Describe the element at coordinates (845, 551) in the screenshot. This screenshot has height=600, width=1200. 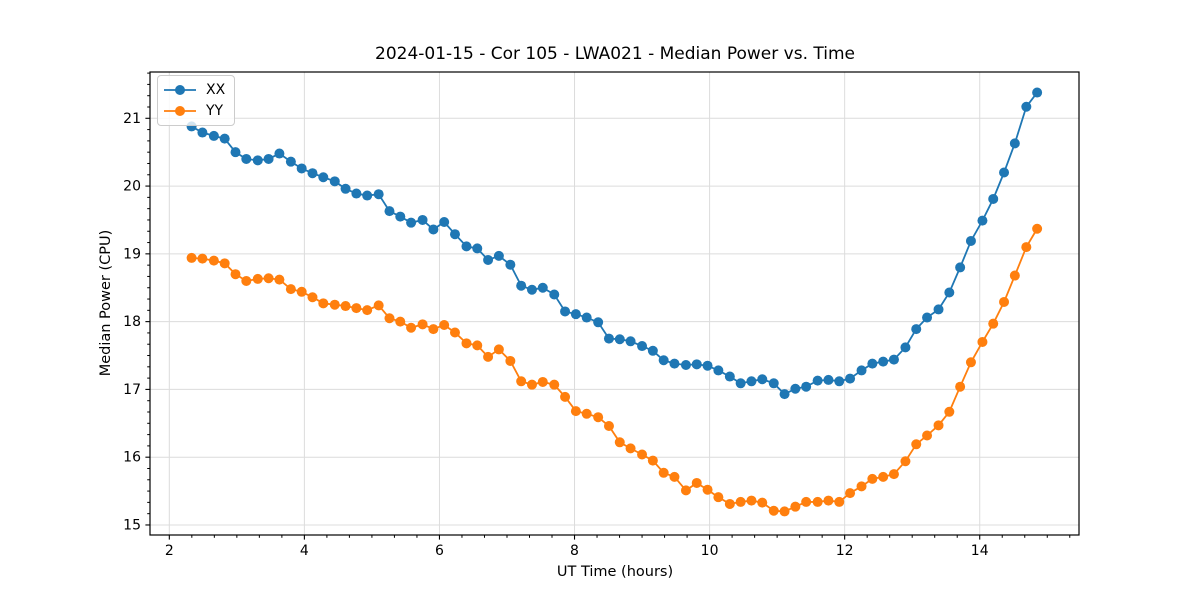
I see `x-tick-label: 12` at that location.